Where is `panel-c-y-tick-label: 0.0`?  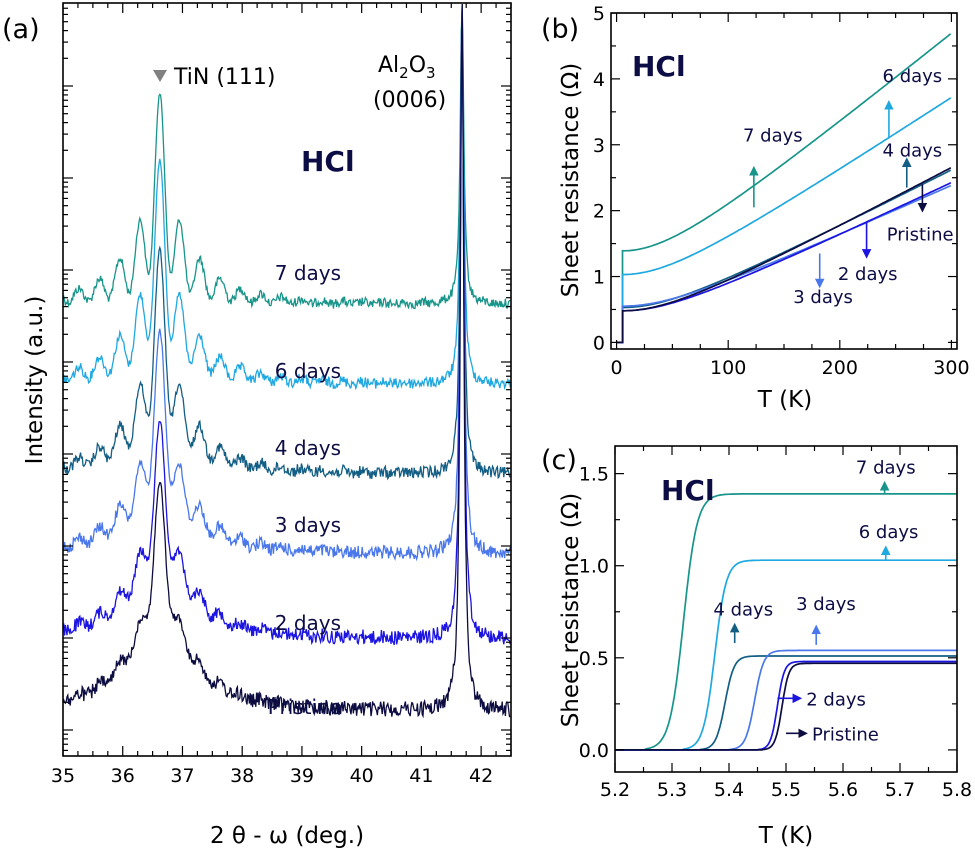 panel-c-y-tick-label: 0.0 is located at coordinates (594, 751).